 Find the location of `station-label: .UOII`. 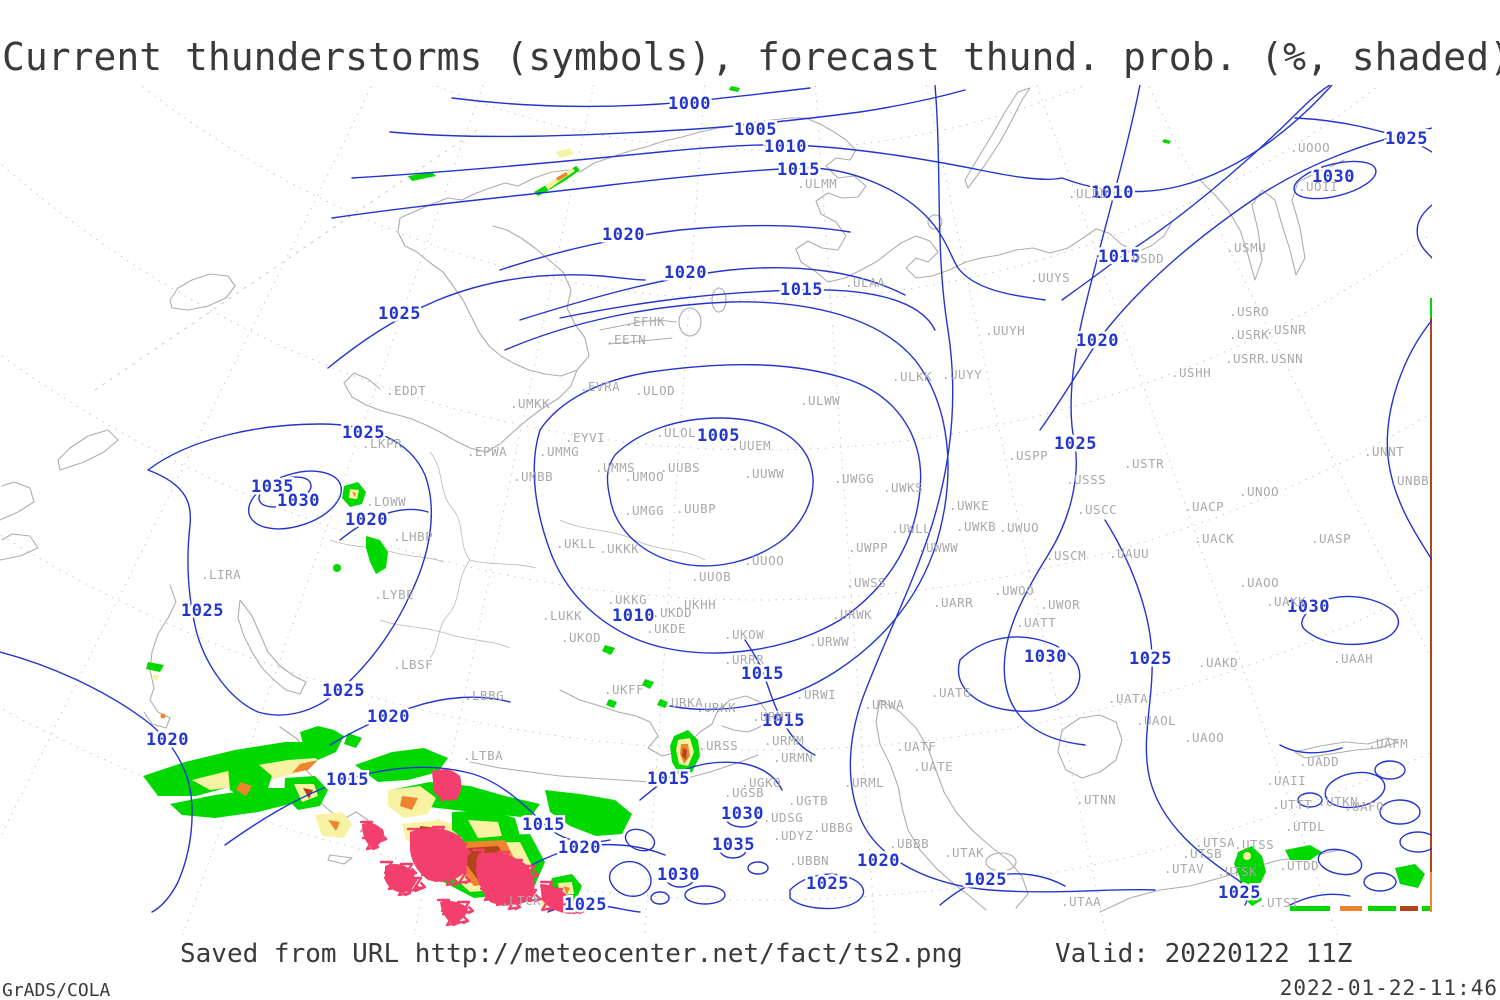

station-label: .UOII is located at coordinates (1318, 186).